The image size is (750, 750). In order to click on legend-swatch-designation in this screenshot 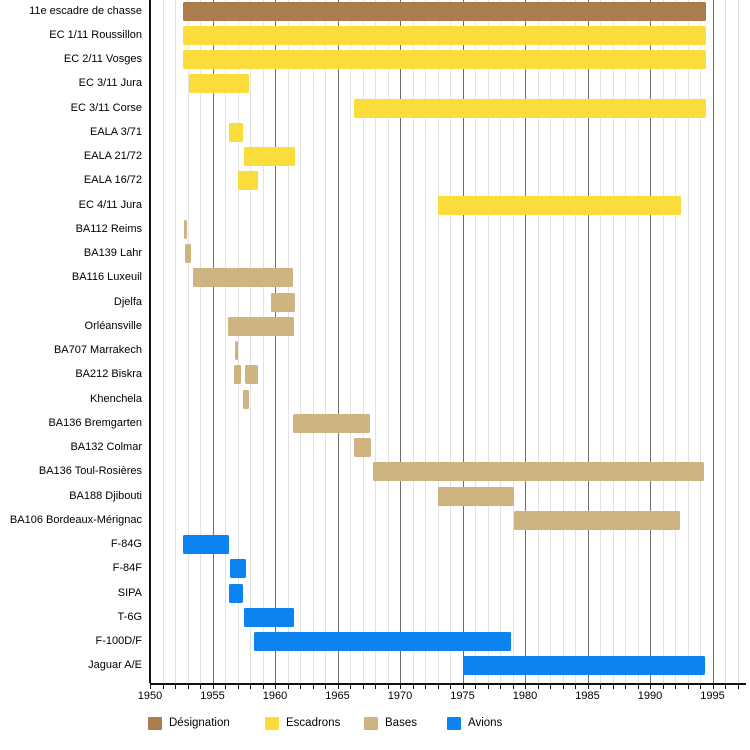, I will do `click(155, 723)`.